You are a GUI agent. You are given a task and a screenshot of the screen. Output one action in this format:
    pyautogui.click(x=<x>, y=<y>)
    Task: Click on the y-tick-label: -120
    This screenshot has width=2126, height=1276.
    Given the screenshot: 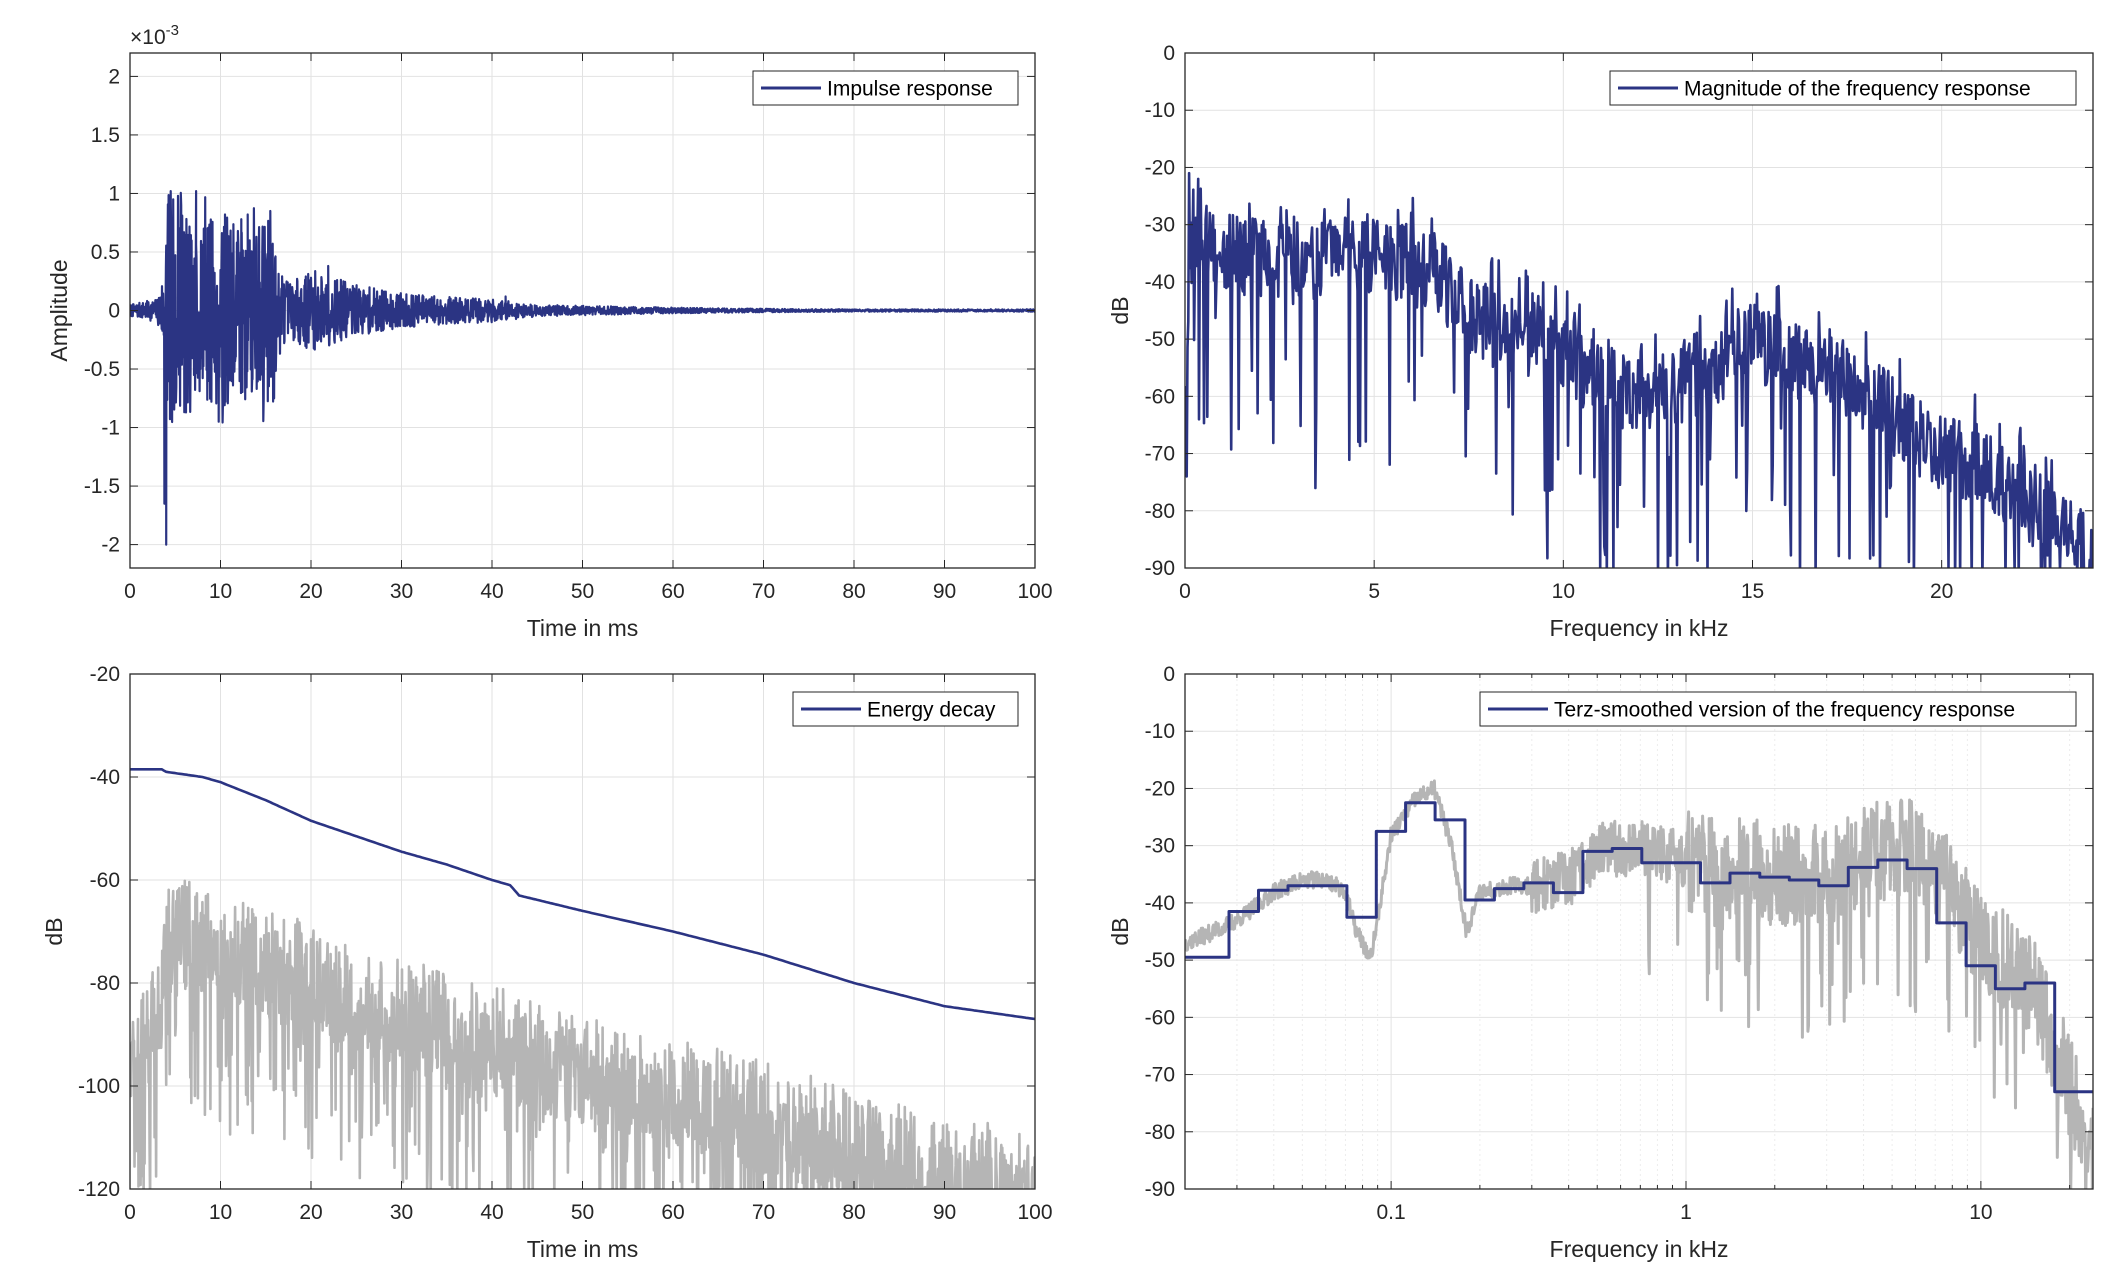 What is the action you would take?
    pyautogui.click(x=99, y=1189)
    